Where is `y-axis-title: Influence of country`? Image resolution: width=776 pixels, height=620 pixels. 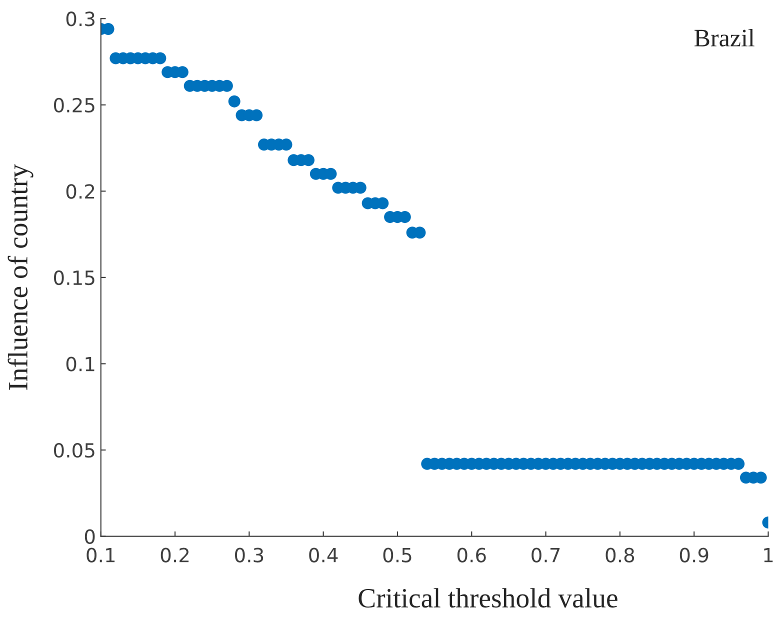
y-axis-title: Influence of country is located at coordinates (21, 277).